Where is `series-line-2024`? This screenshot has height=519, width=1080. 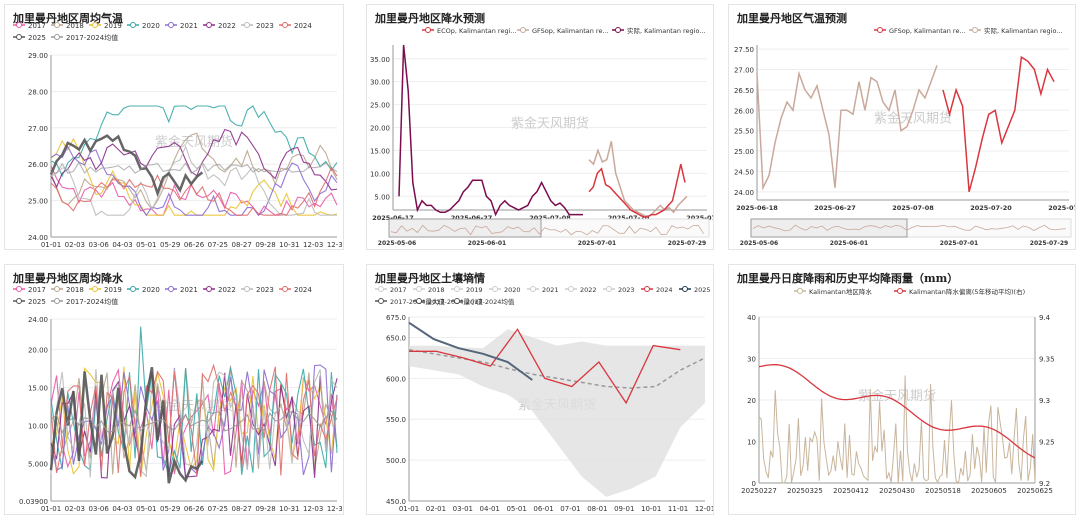 series-line-2024 is located at coordinates (194, 191).